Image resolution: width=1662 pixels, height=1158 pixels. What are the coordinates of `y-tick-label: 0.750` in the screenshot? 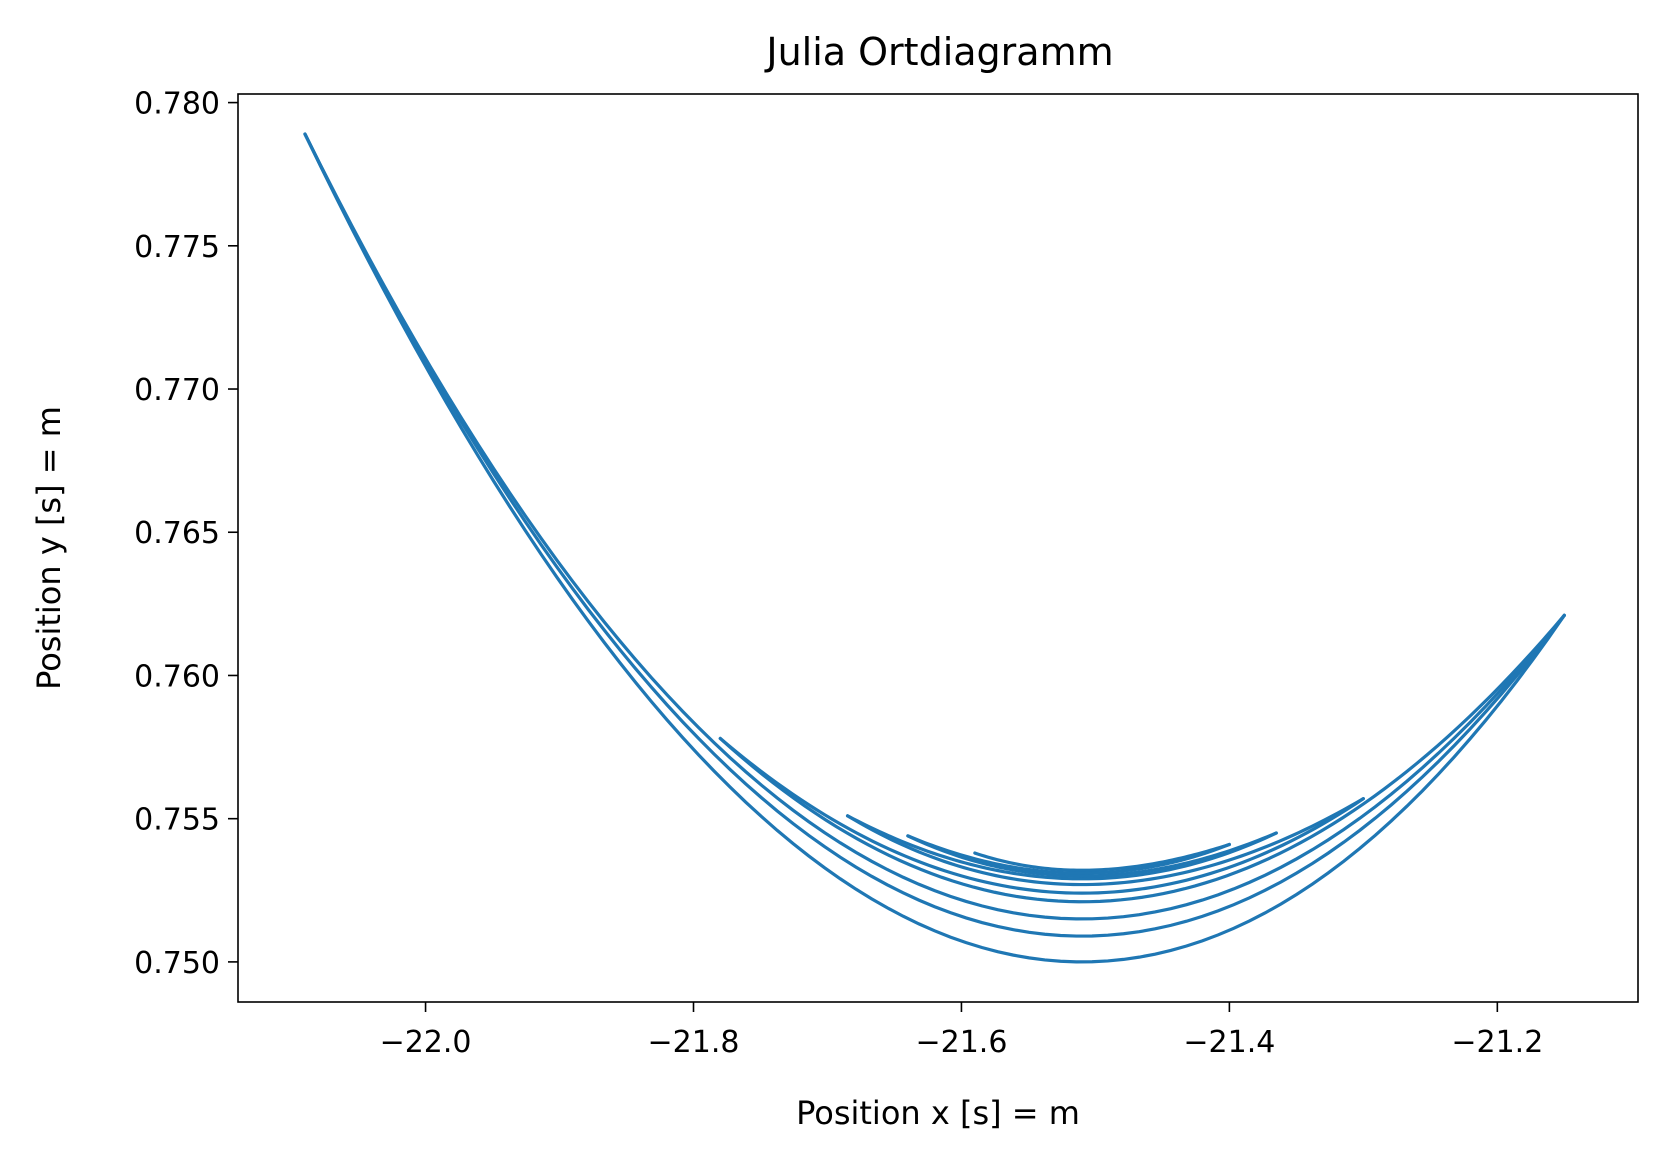 It's located at (177, 963).